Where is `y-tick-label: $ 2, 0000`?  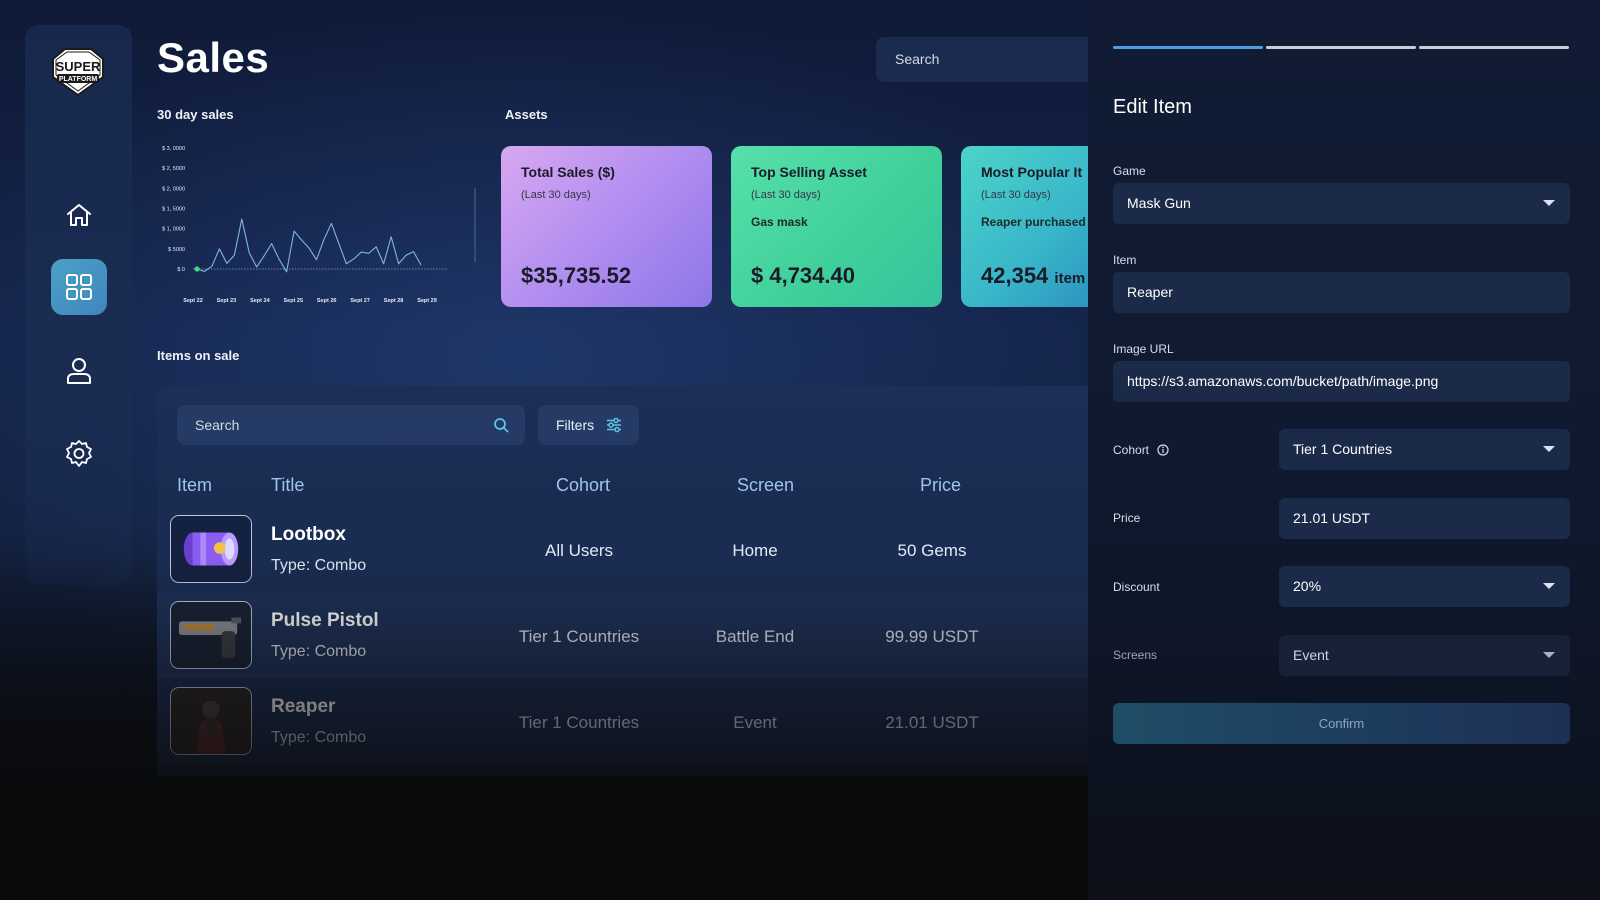
y-tick-label: $ 2, 0000 is located at coordinates (173, 189).